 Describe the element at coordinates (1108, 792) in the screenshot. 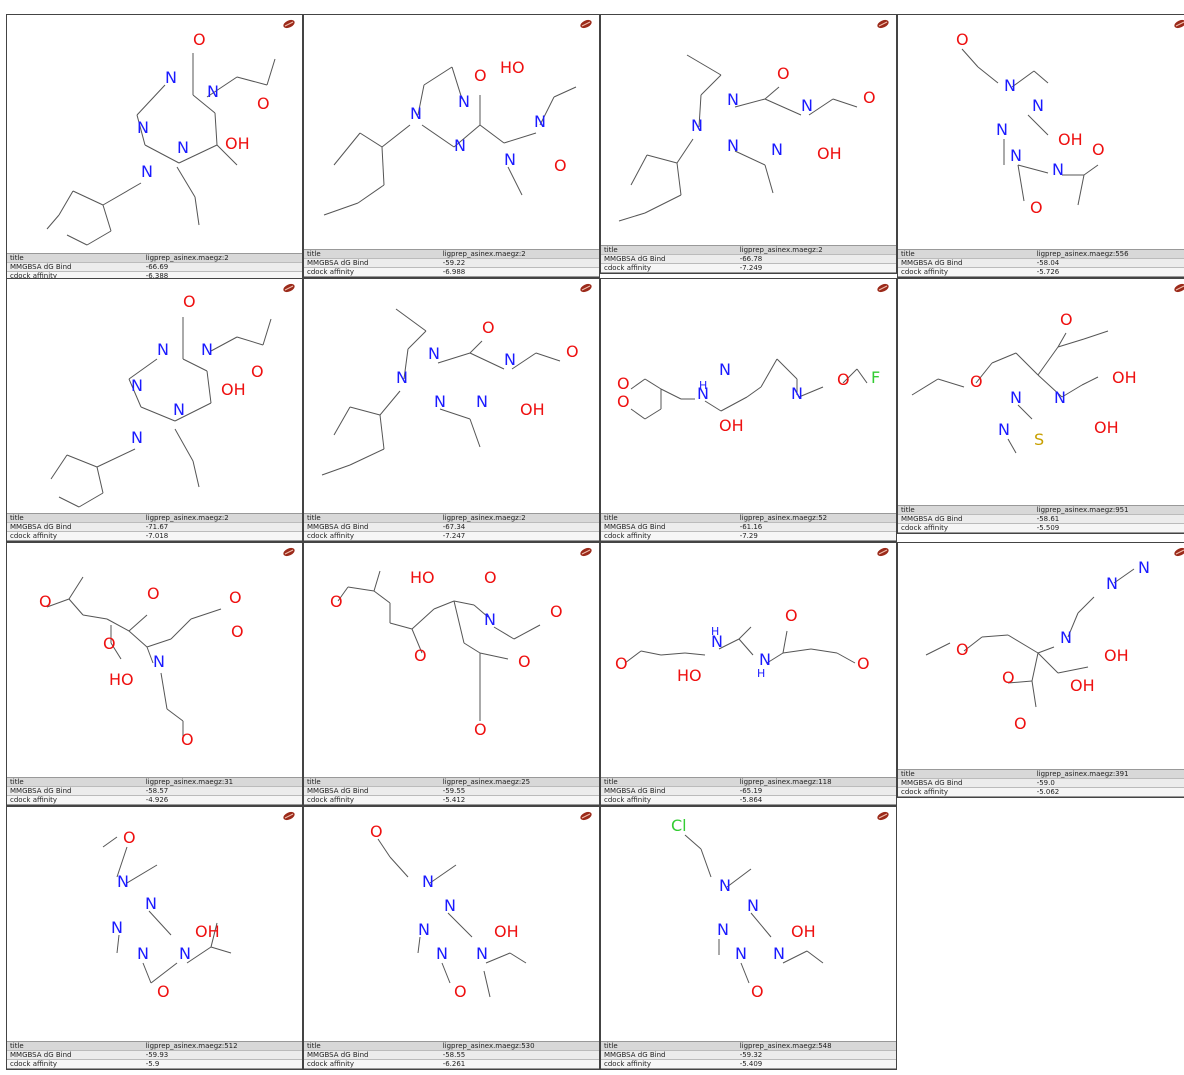

I see `property-value: -5.062` at that location.